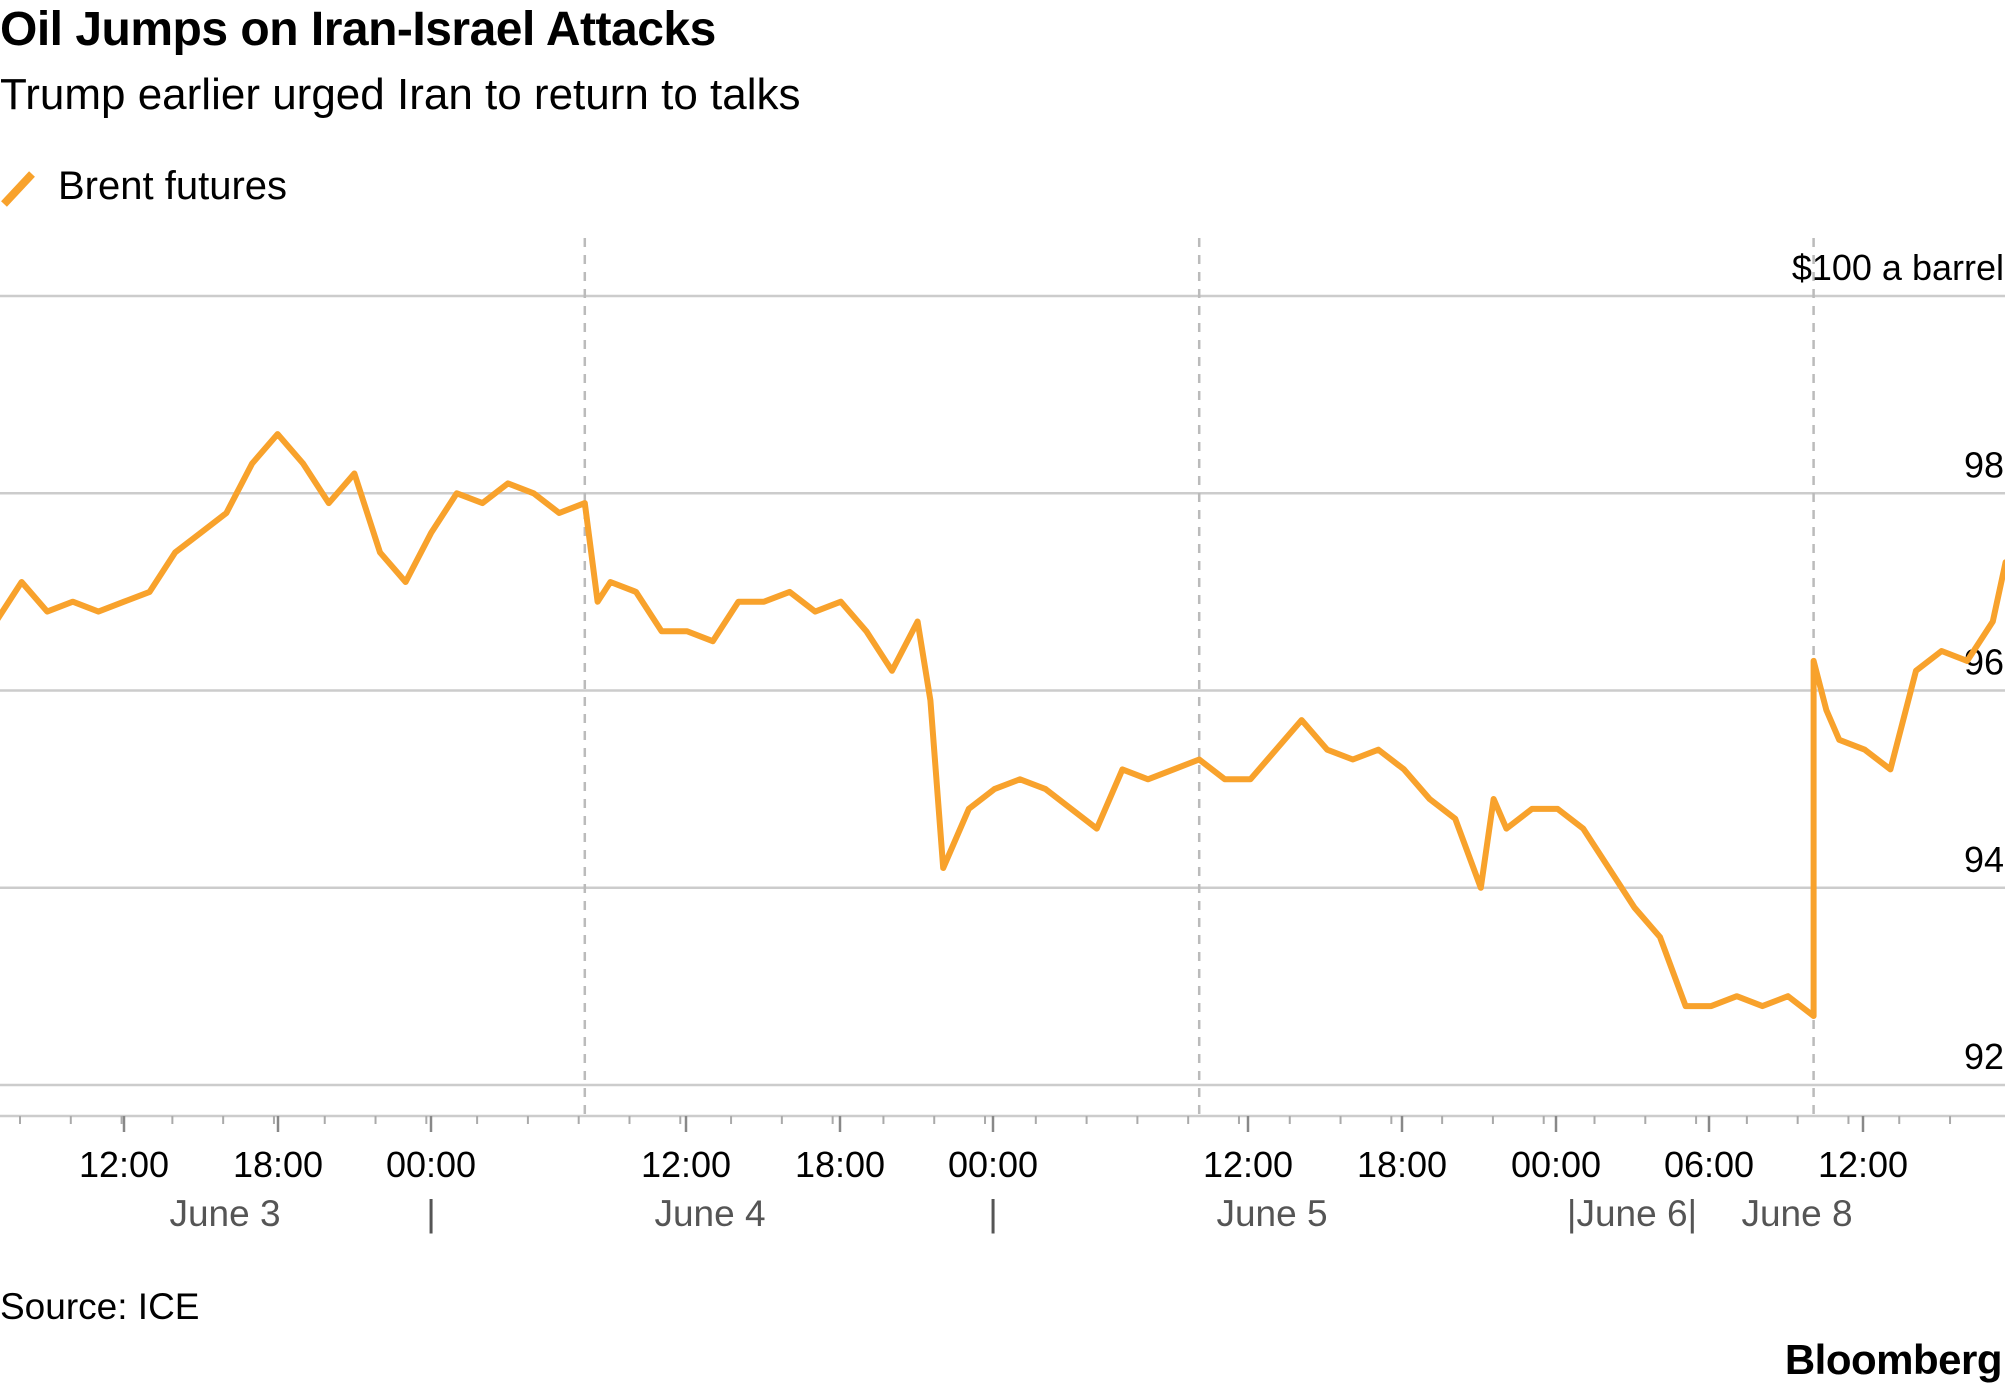 Image resolution: width=2005 pixels, height=1392 pixels. What do you see at coordinates (1984, 859) in the screenshot?
I see `y-tick-label: 94` at bounding box center [1984, 859].